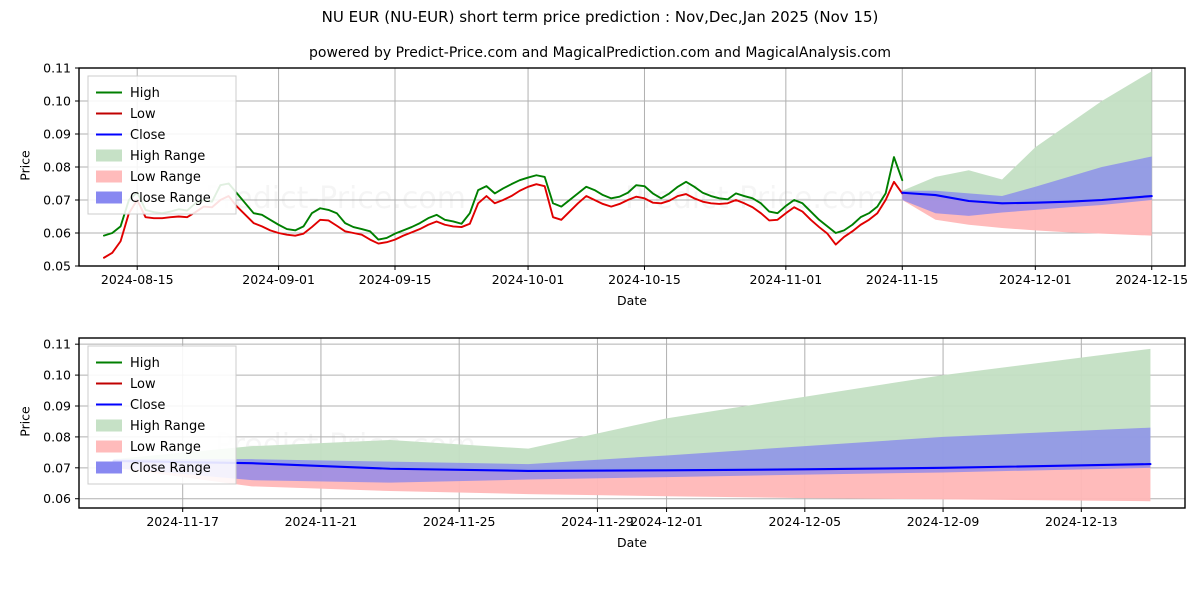 This screenshot has width=1200, height=600. What do you see at coordinates (902, 279) in the screenshot?
I see `xtick-label: 2024-11-15` at bounding box center [902, 279].